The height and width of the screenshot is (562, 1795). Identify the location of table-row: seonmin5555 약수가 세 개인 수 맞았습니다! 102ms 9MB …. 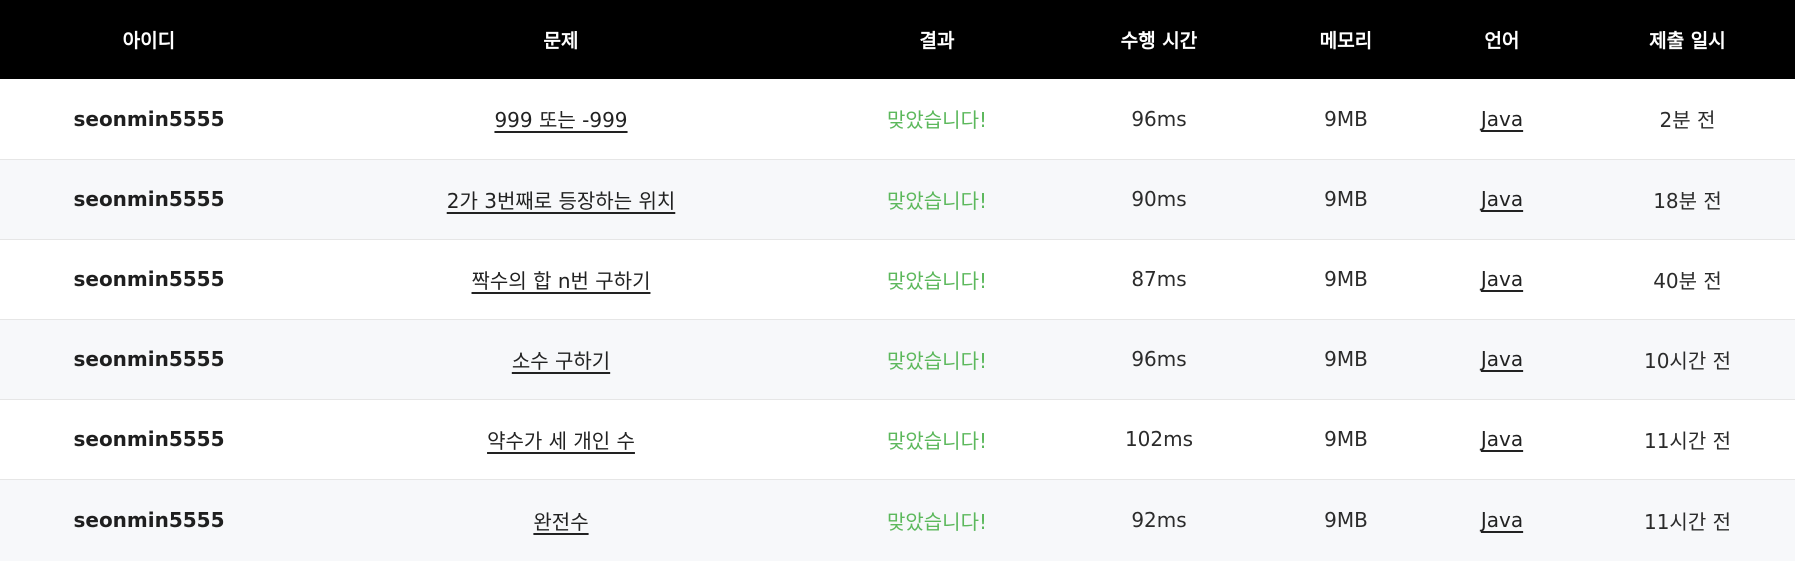
(897, 439).